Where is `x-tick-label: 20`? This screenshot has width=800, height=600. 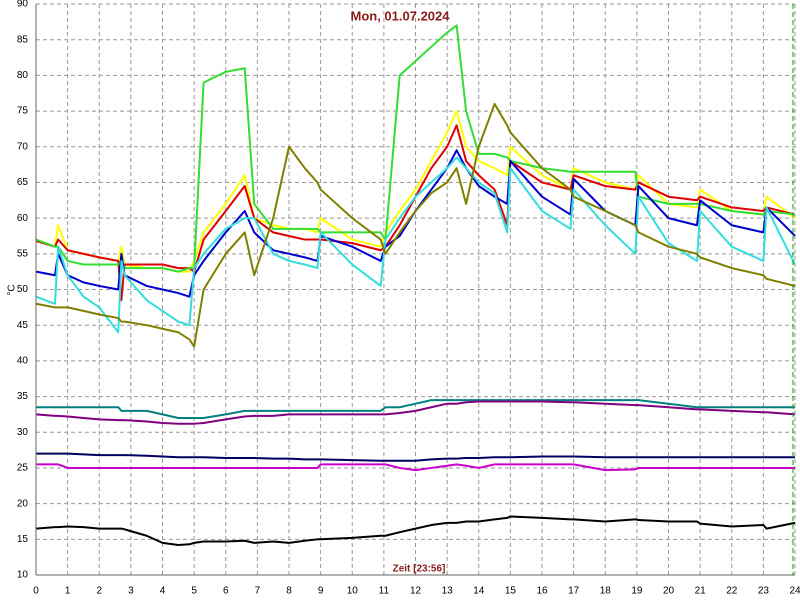 x-tick-label: 20 is located at coordinates (669, 591).